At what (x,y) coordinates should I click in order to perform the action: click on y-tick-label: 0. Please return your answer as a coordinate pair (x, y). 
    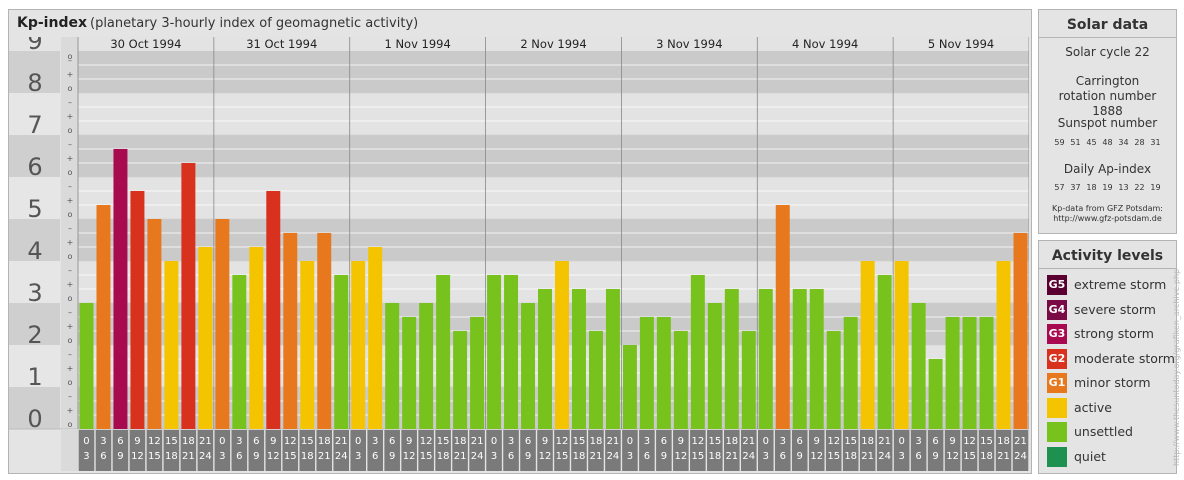
    Looking at the image, I should click on (34, 419).